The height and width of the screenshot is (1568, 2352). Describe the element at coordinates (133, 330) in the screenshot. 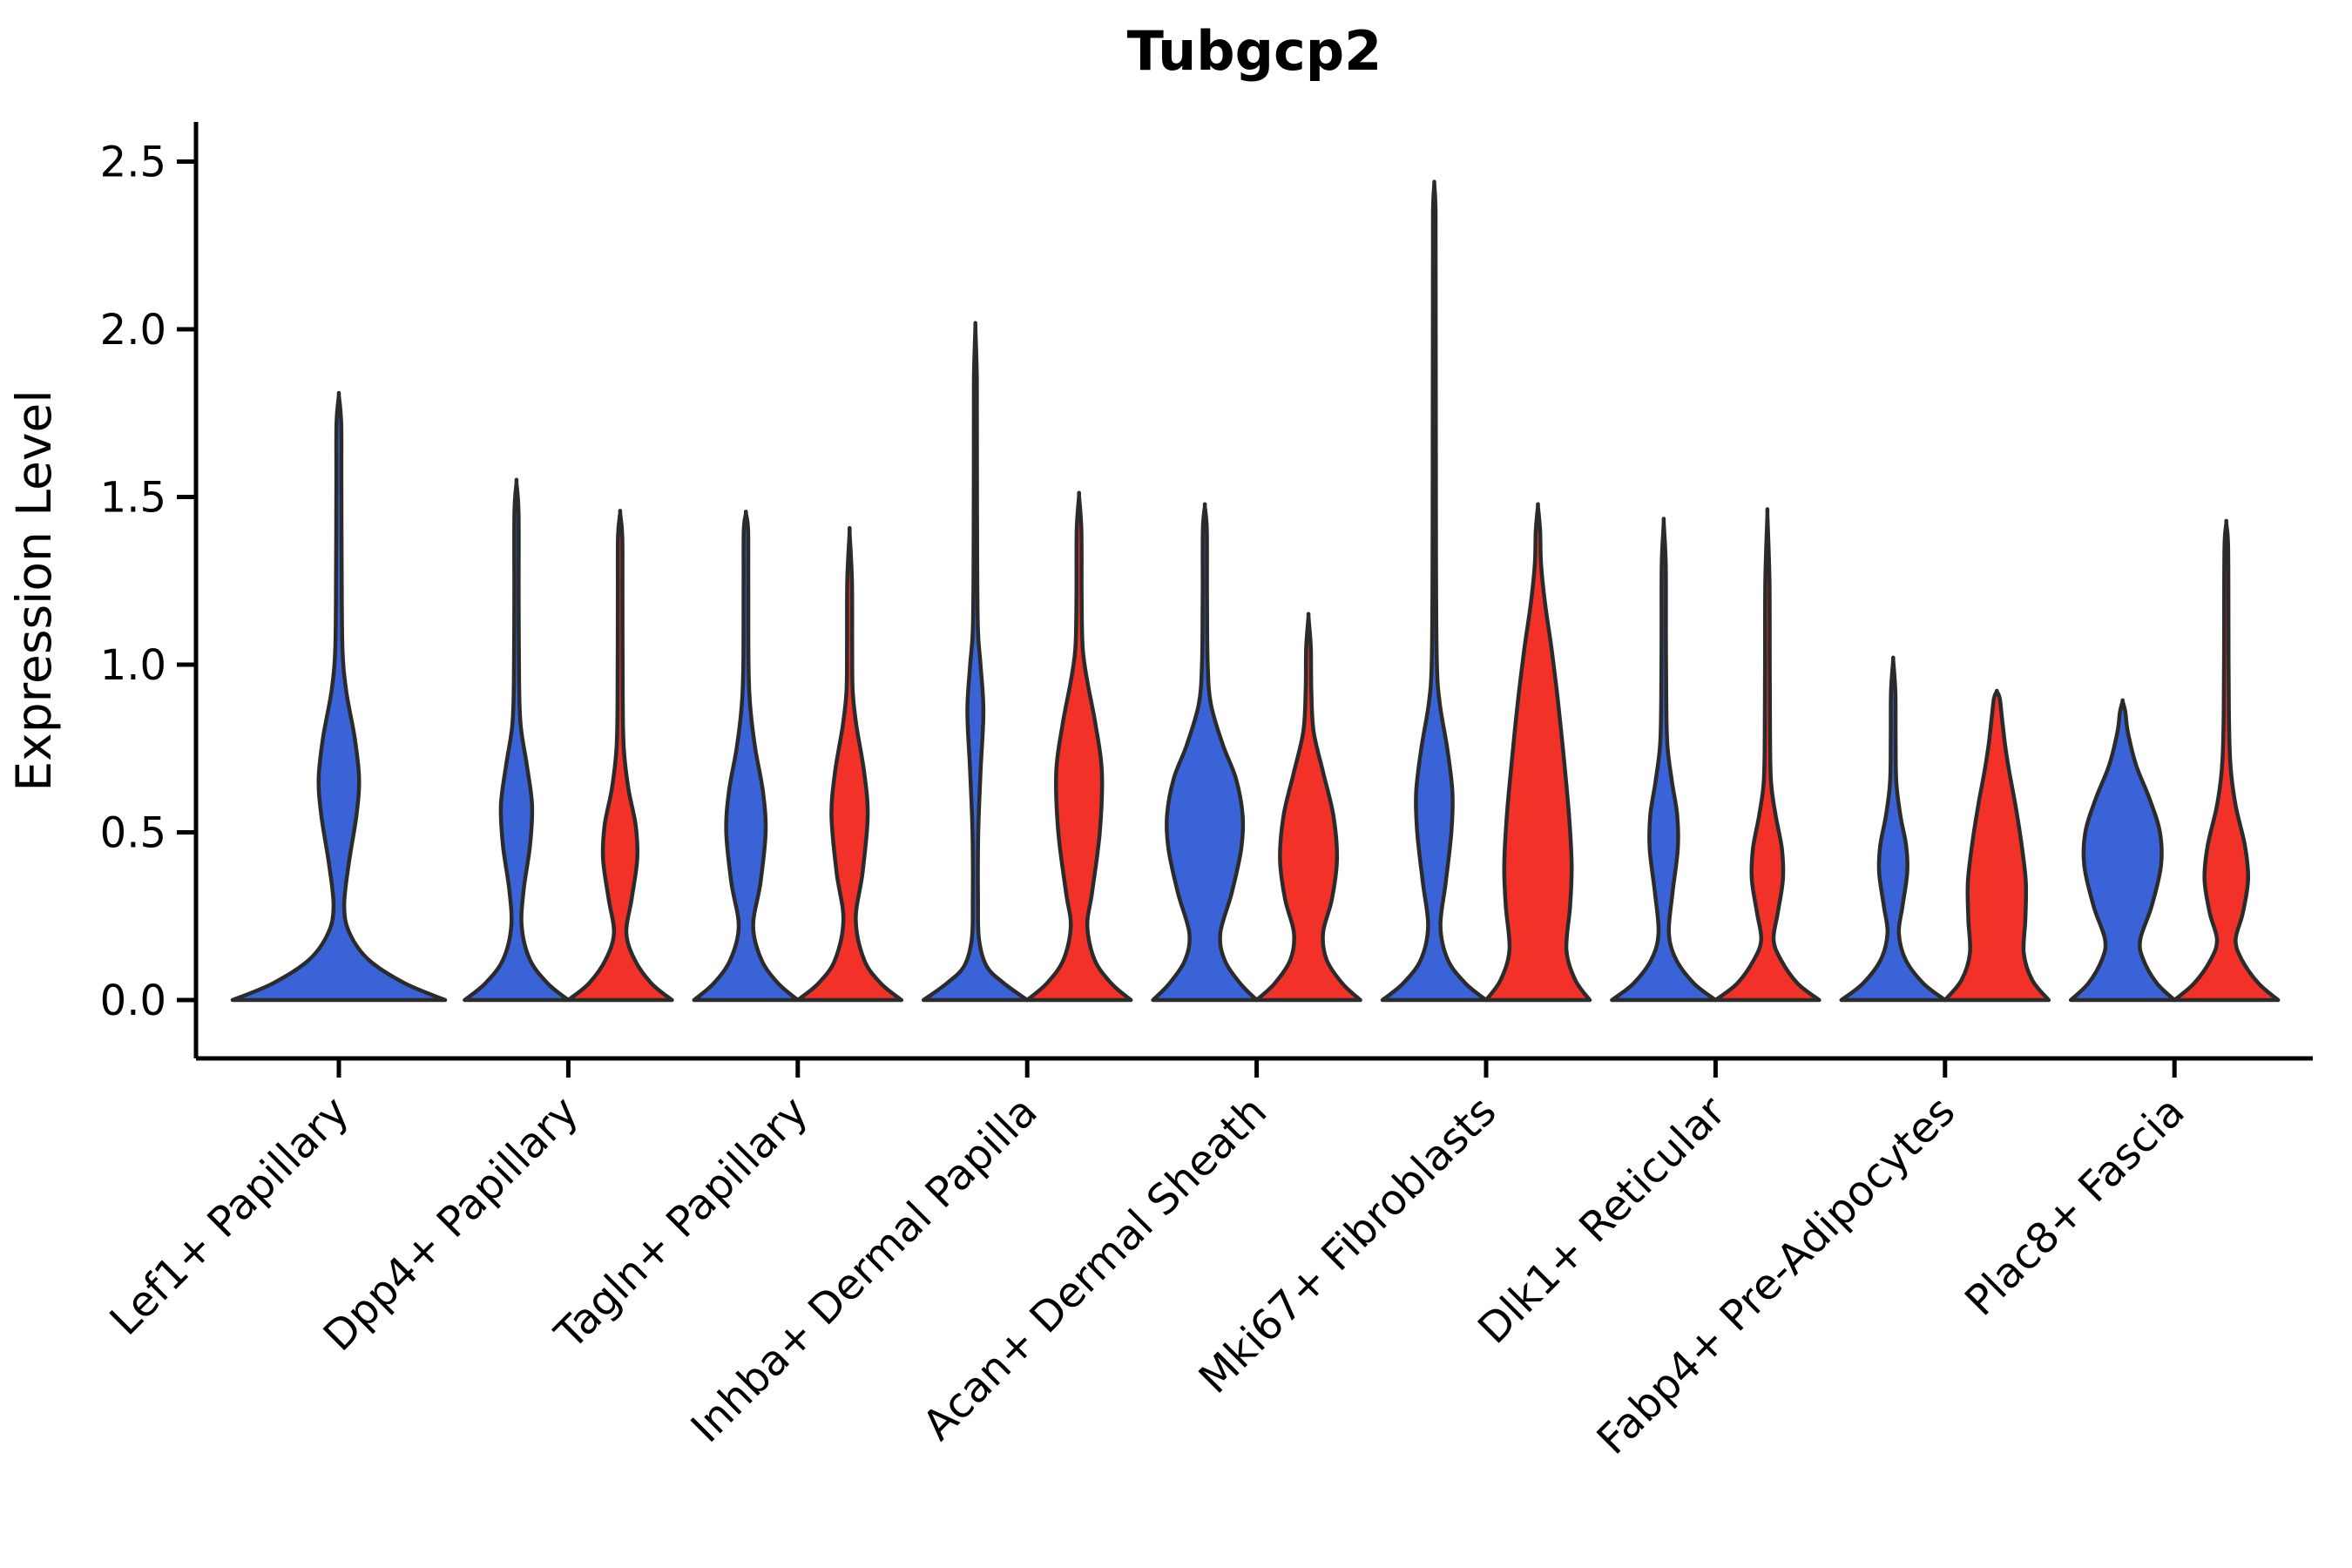

I see `y-tick-label: 2.0` at that location.